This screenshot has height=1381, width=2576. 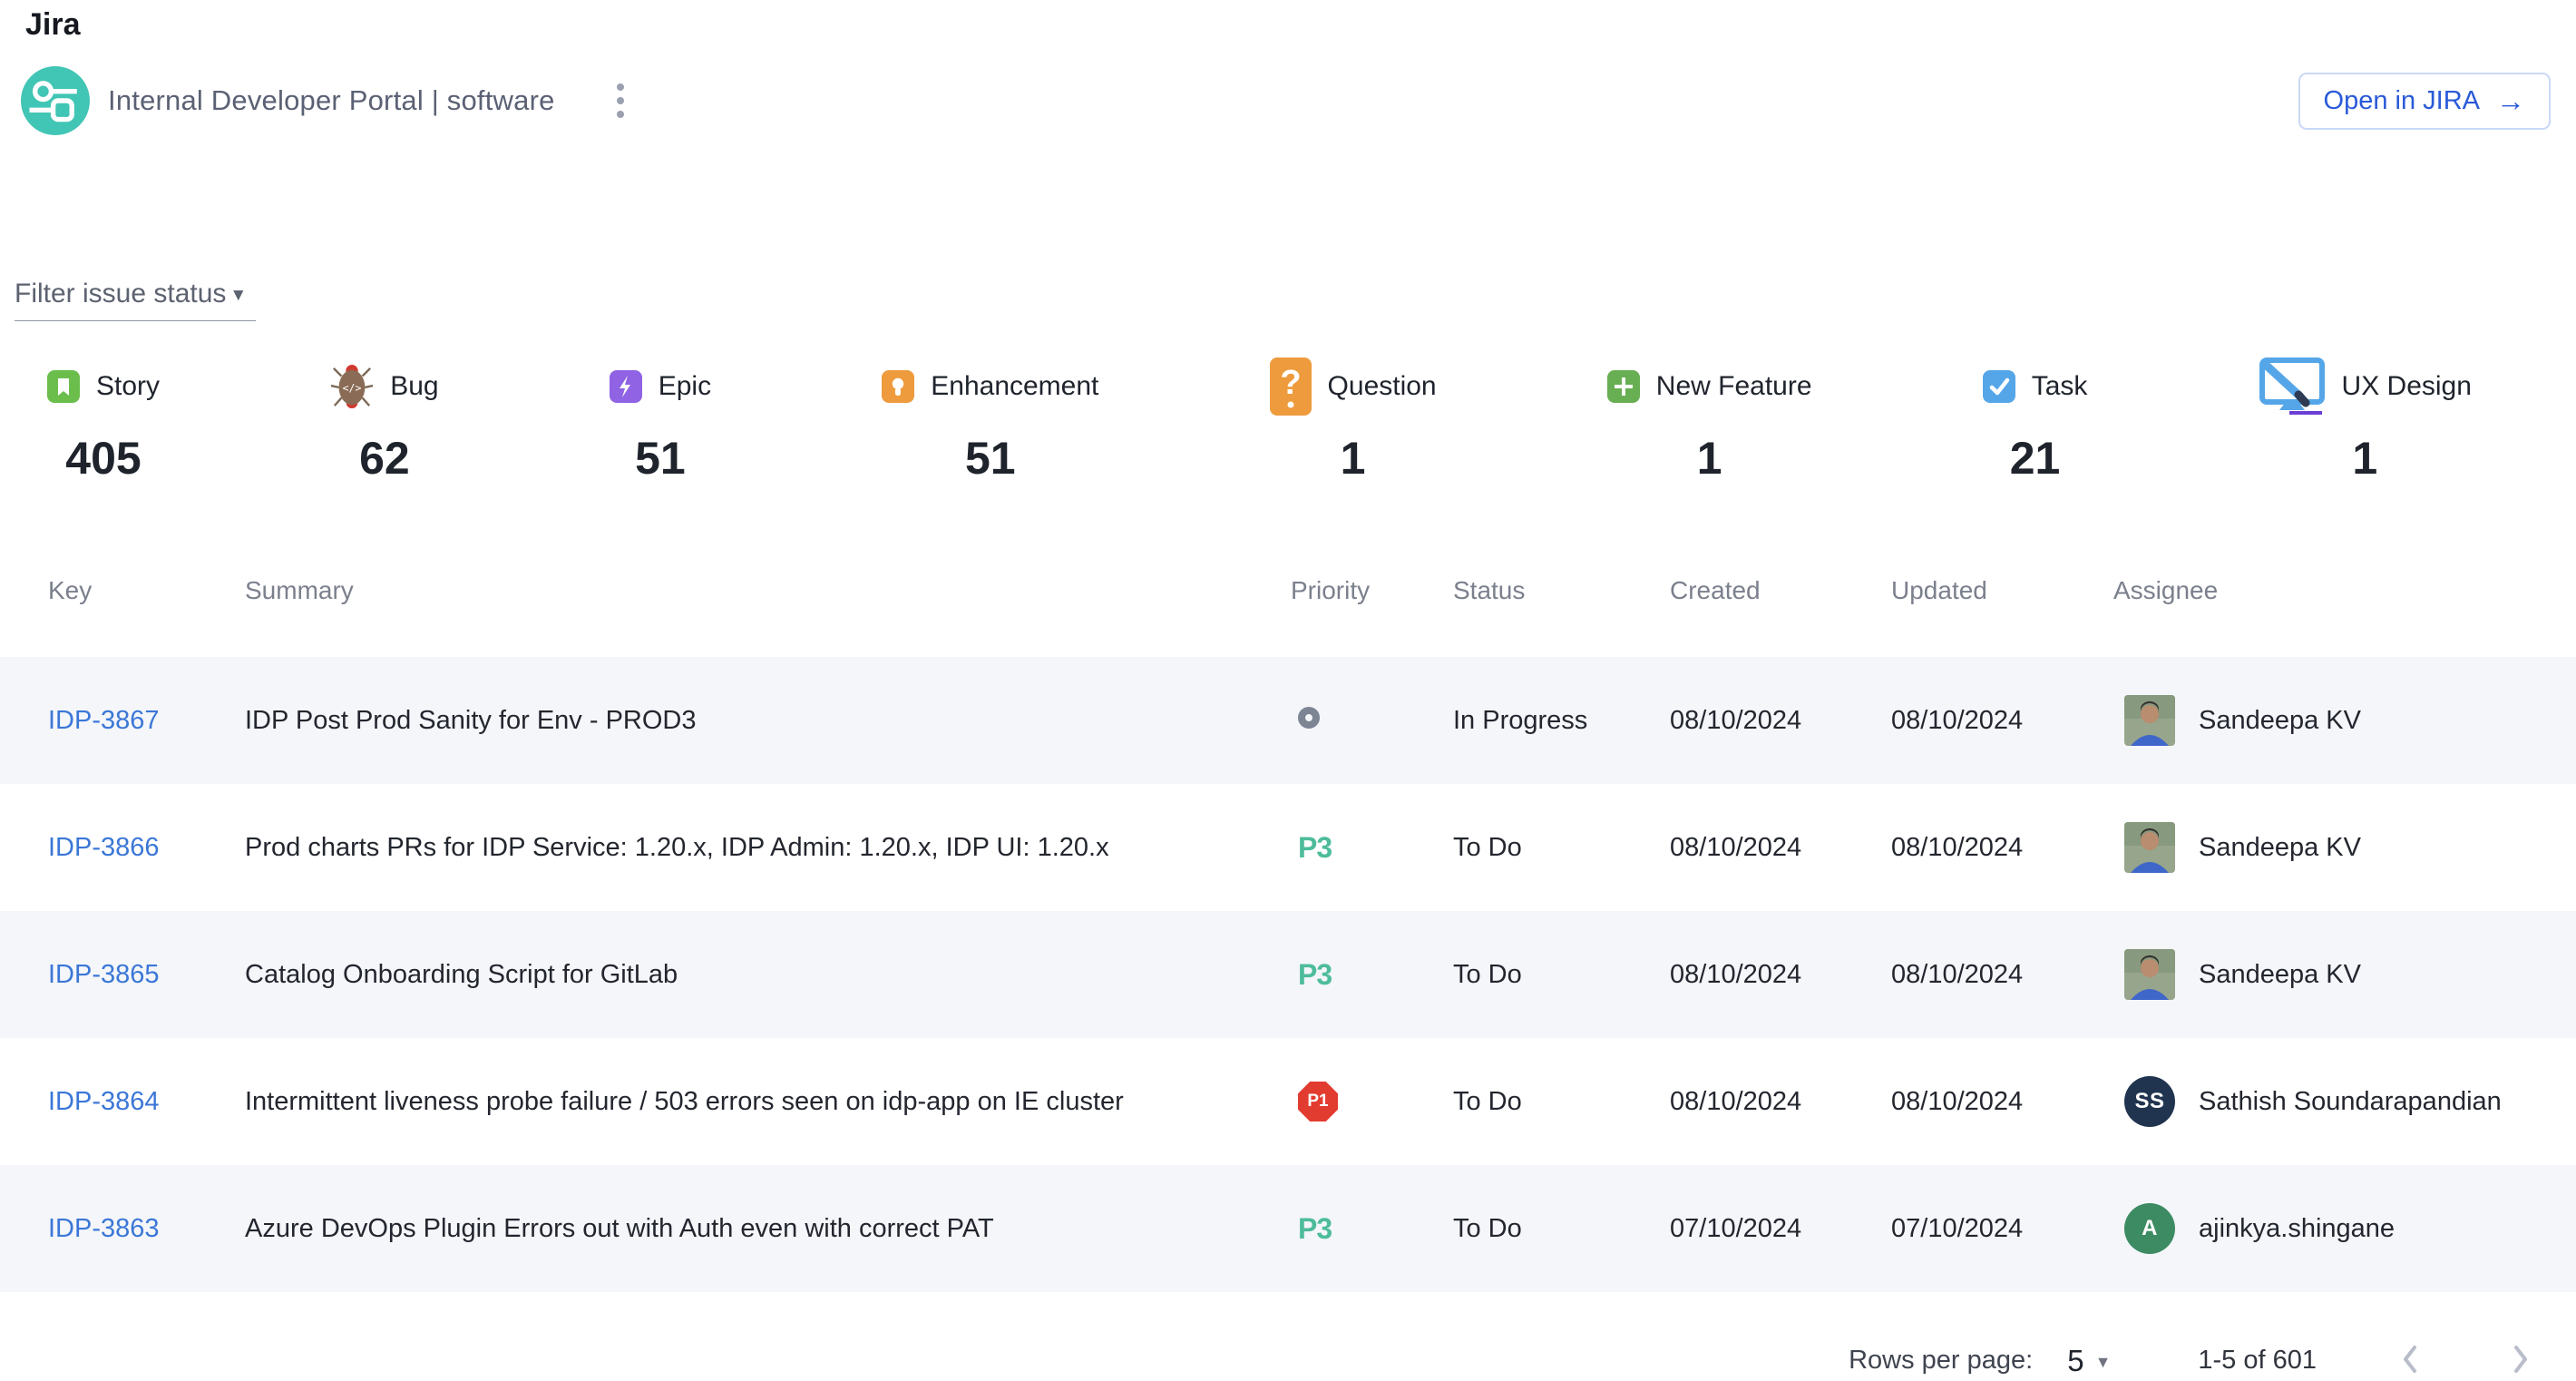 What do you see at coordinates (104, 974) in the screenshot?
I see `issue-key-link: IDP-3865` at bounding box center [104, 974].